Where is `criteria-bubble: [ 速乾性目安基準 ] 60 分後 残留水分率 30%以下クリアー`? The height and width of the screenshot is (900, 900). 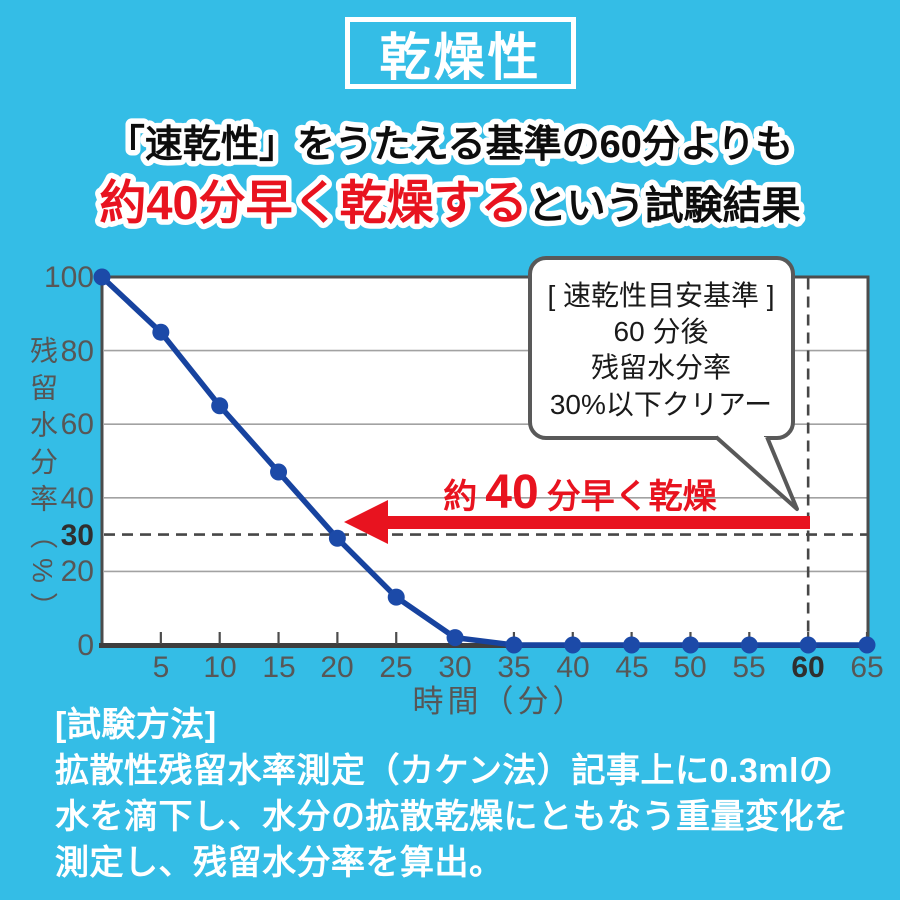
criteria-bubble: [ 速乾性目安基準 ] 60 分後 残留水分率 30%以下クリアー is located at coordinates (663, 383).